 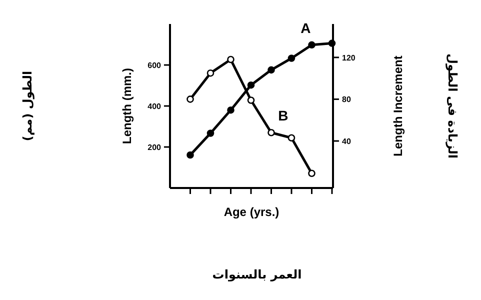 What do you see at coordinates (398, 106) in the screenshot?
I see `y2-axis-title: Length Increment` at bounding box center [398, 106].